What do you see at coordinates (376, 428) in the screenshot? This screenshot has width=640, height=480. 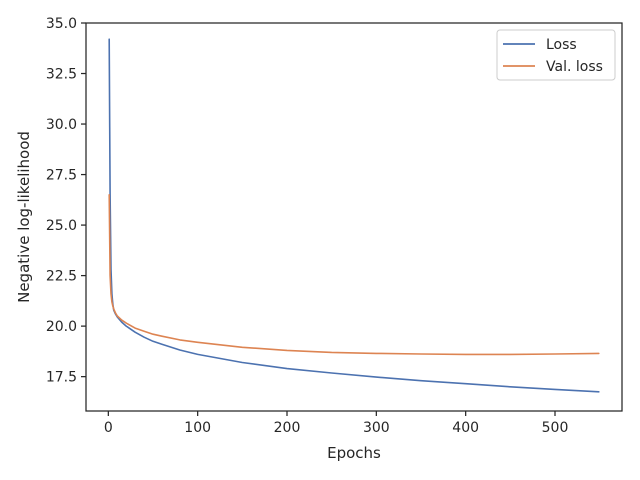 I see `x-tick-label: 300` at bounding box center [376, 428].